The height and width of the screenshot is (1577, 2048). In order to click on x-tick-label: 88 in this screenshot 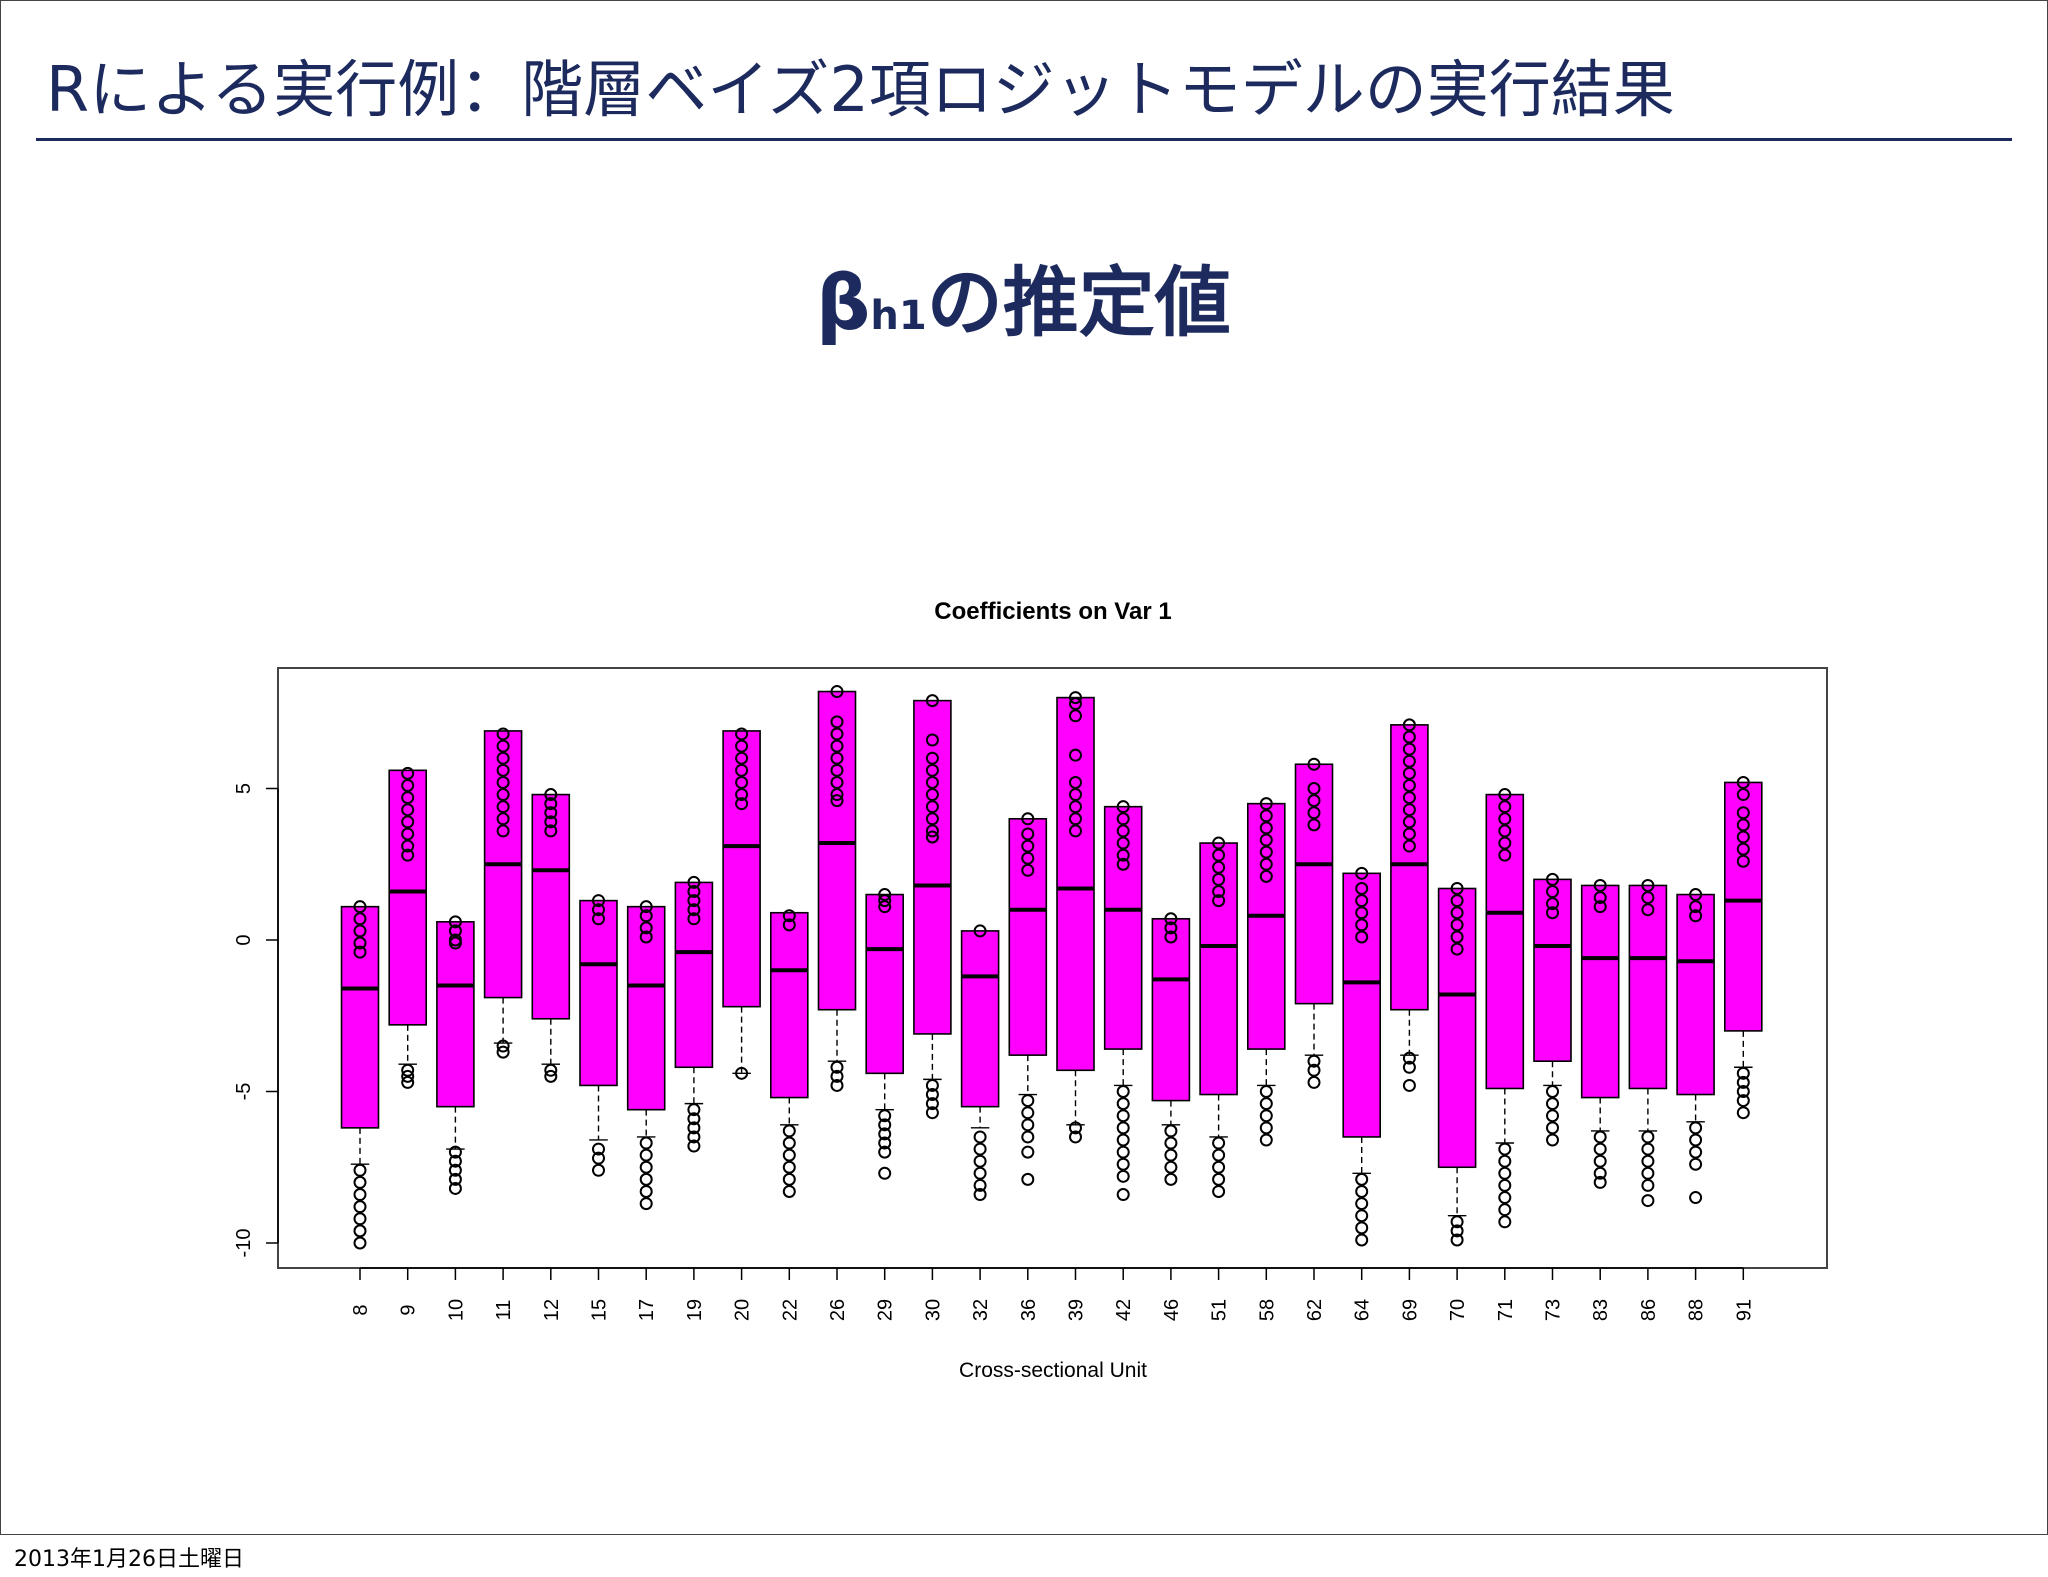, I will do `click(1697, 1310)`.